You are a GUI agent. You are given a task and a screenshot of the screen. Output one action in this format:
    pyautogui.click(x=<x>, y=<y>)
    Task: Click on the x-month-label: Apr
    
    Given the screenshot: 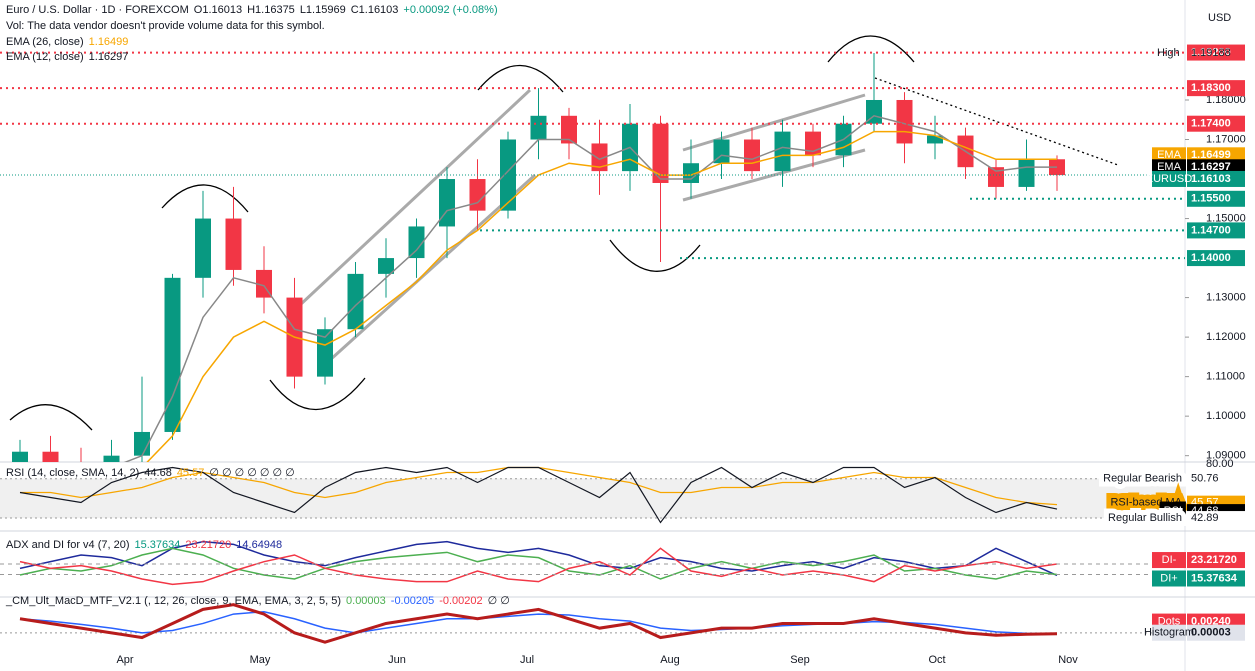 What is the action you would take?
    pyautogui.click(x=124, y=660)
    